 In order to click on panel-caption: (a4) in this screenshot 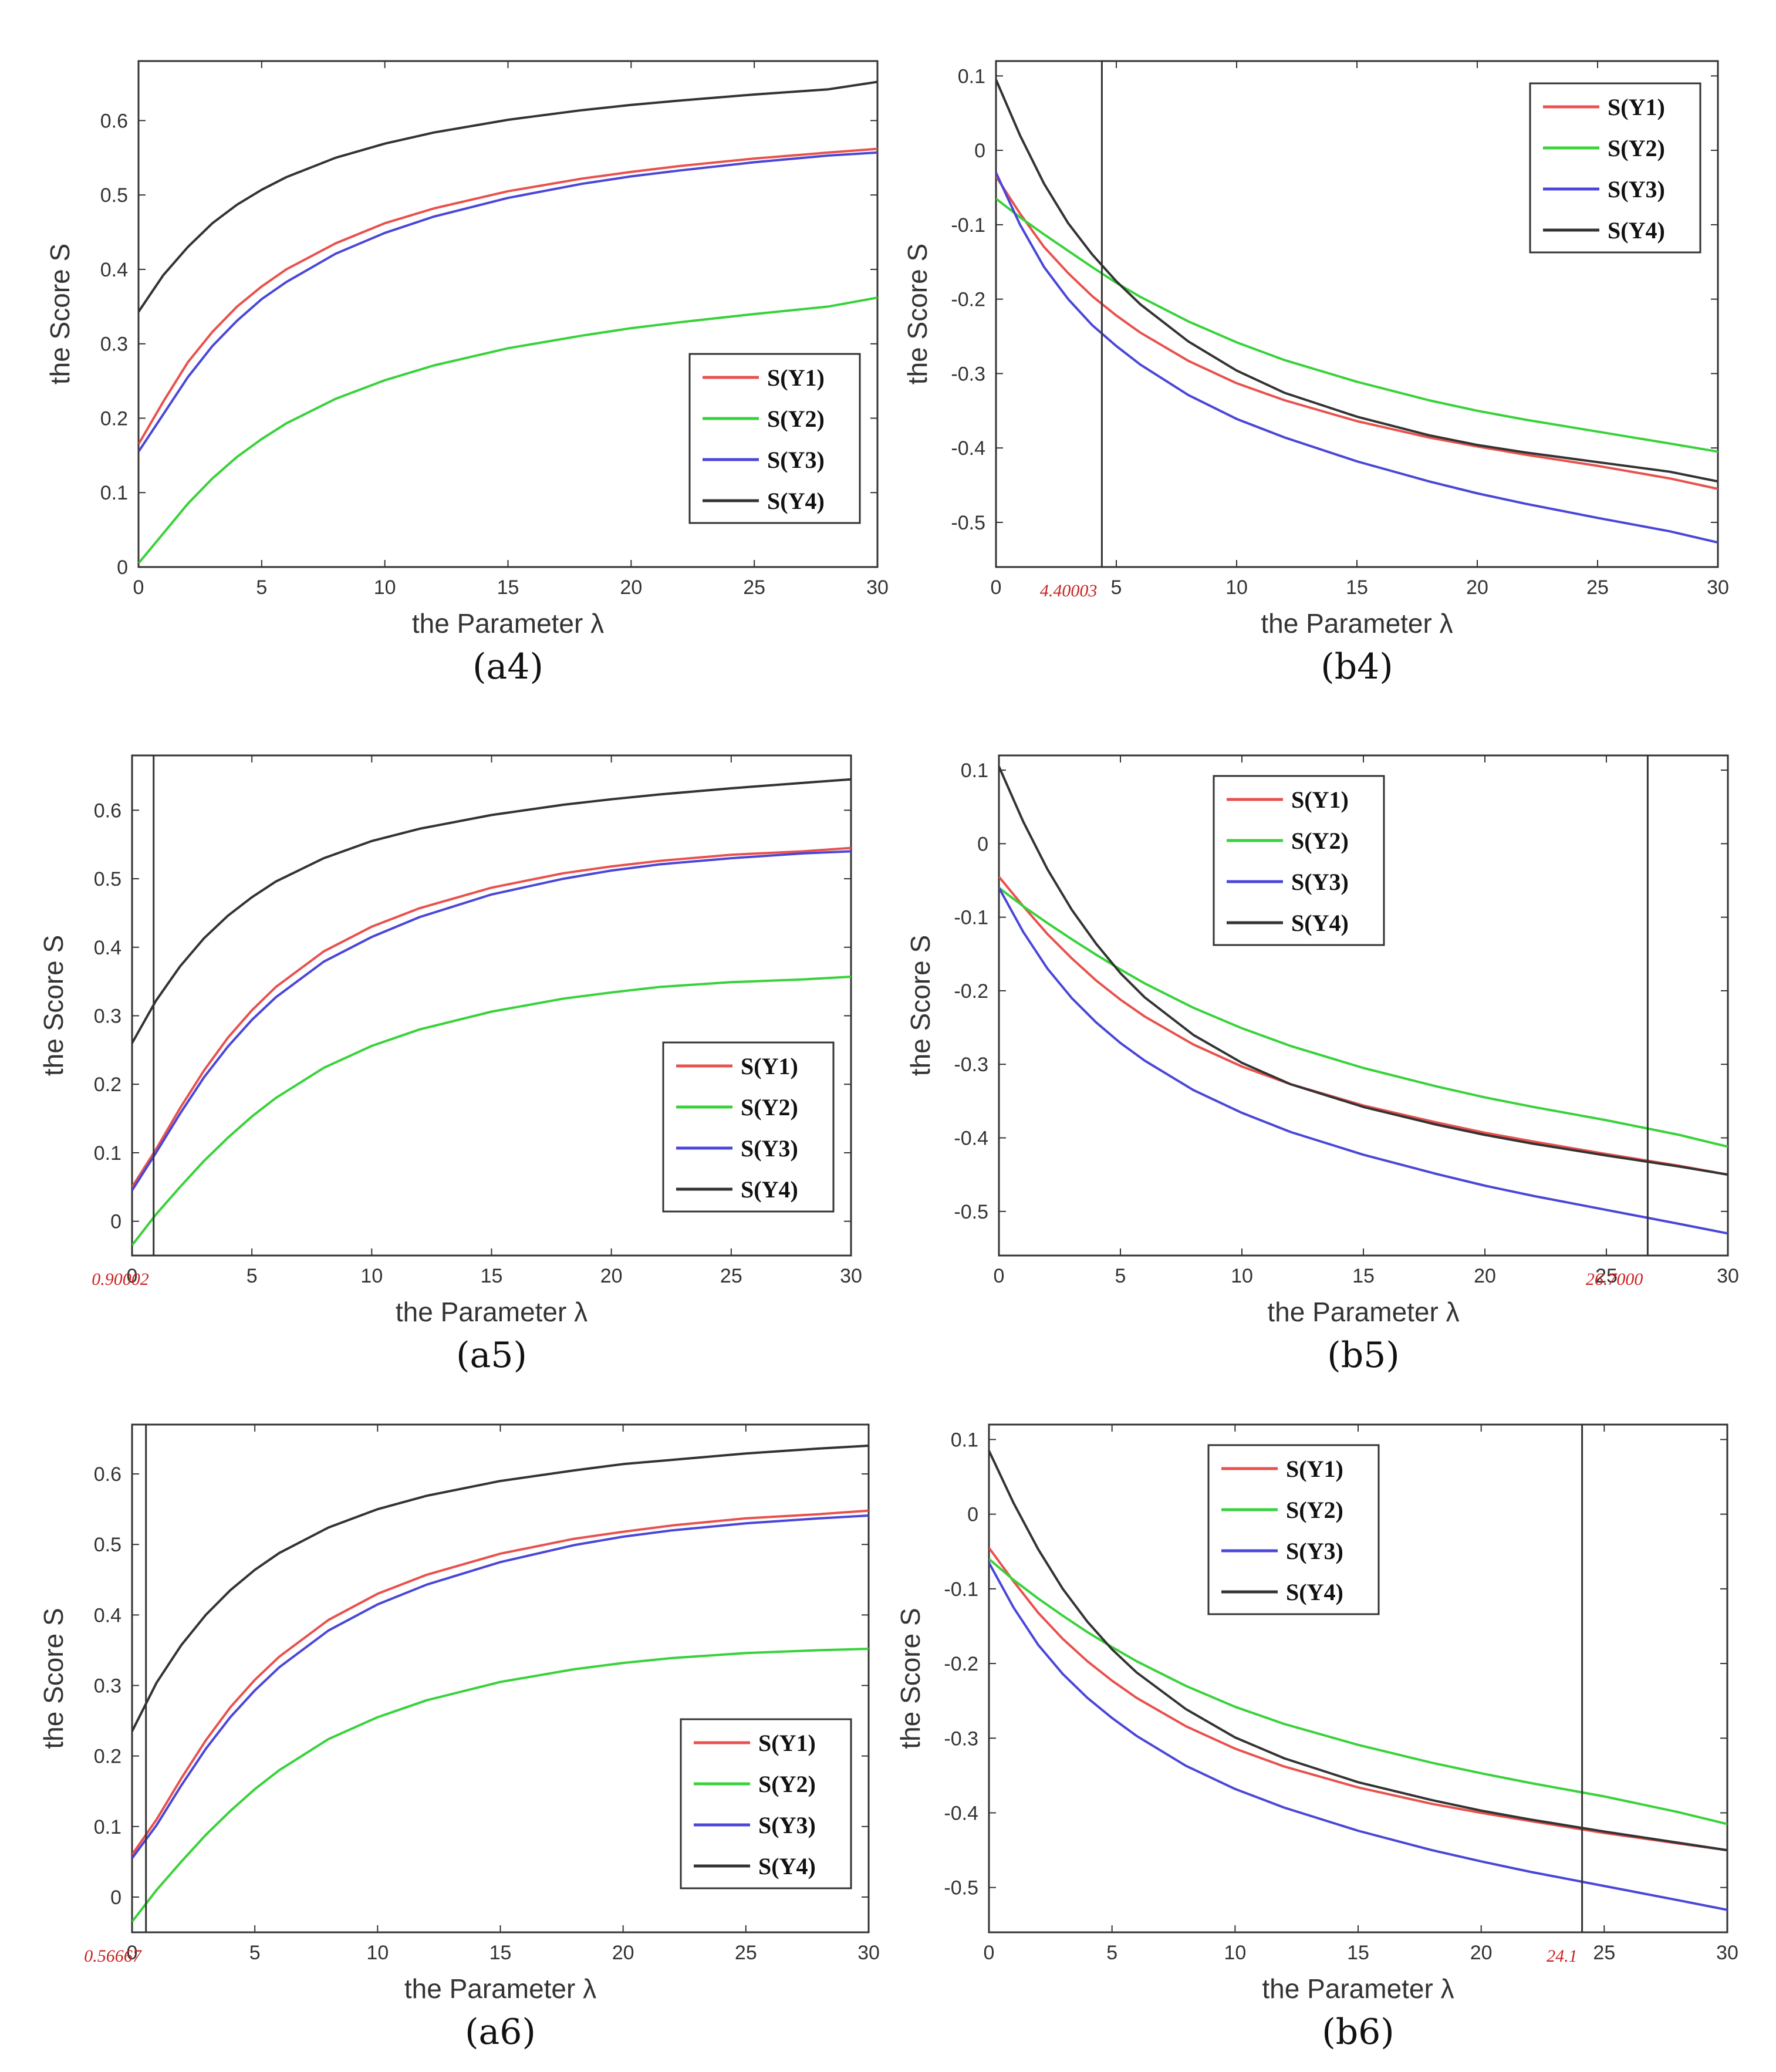, I will do `click(507, 666)`.